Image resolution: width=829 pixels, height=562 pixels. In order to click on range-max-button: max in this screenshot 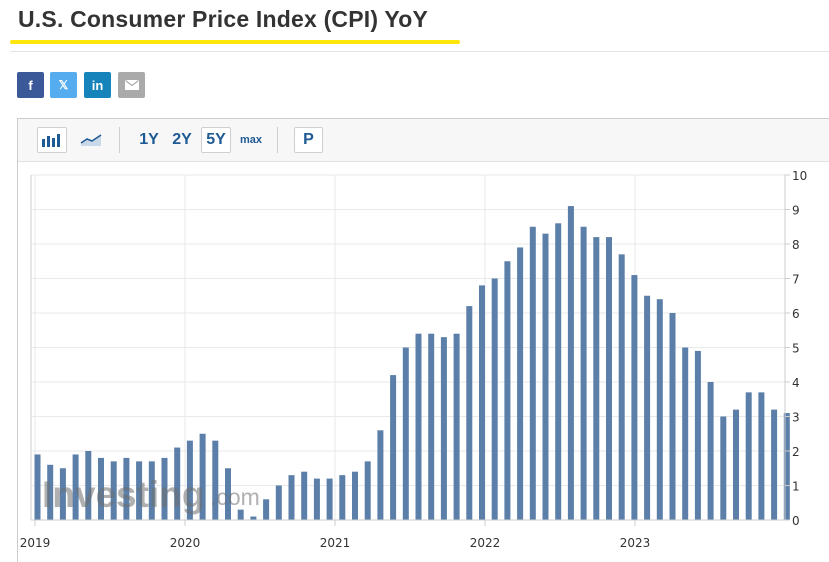, I will do `click(251, 140)`.